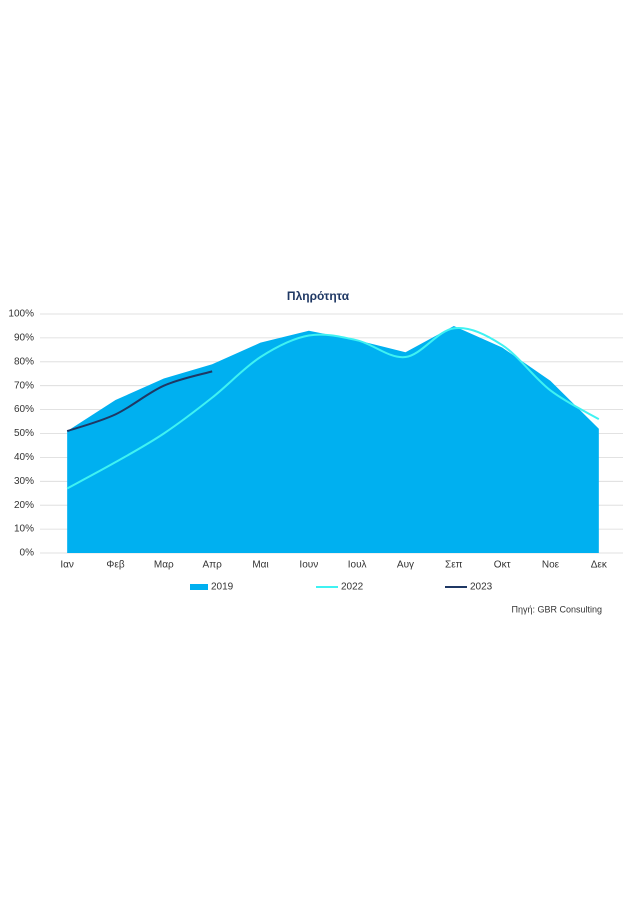 Image resolution: width=636 pixels, height=905 pixels. I want to click on y-tick-label: 90%, so click(24, 338).